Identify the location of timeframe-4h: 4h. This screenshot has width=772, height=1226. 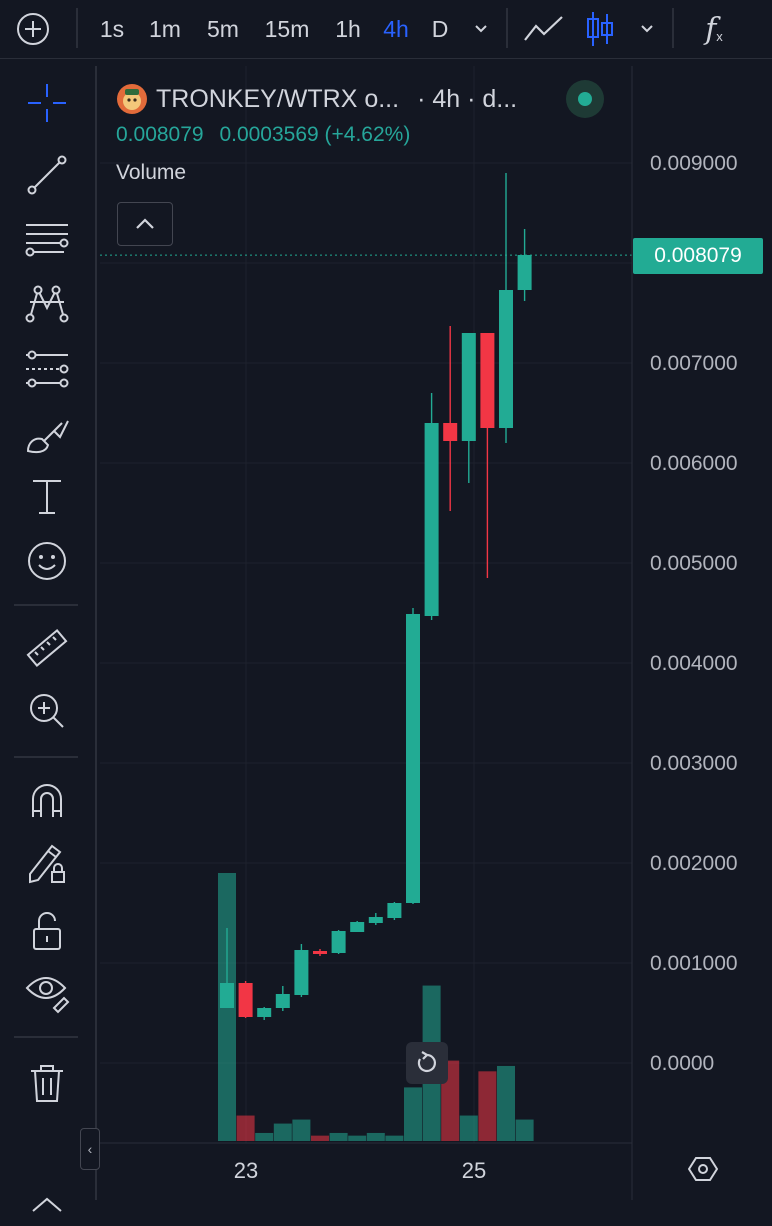
(396, 28).